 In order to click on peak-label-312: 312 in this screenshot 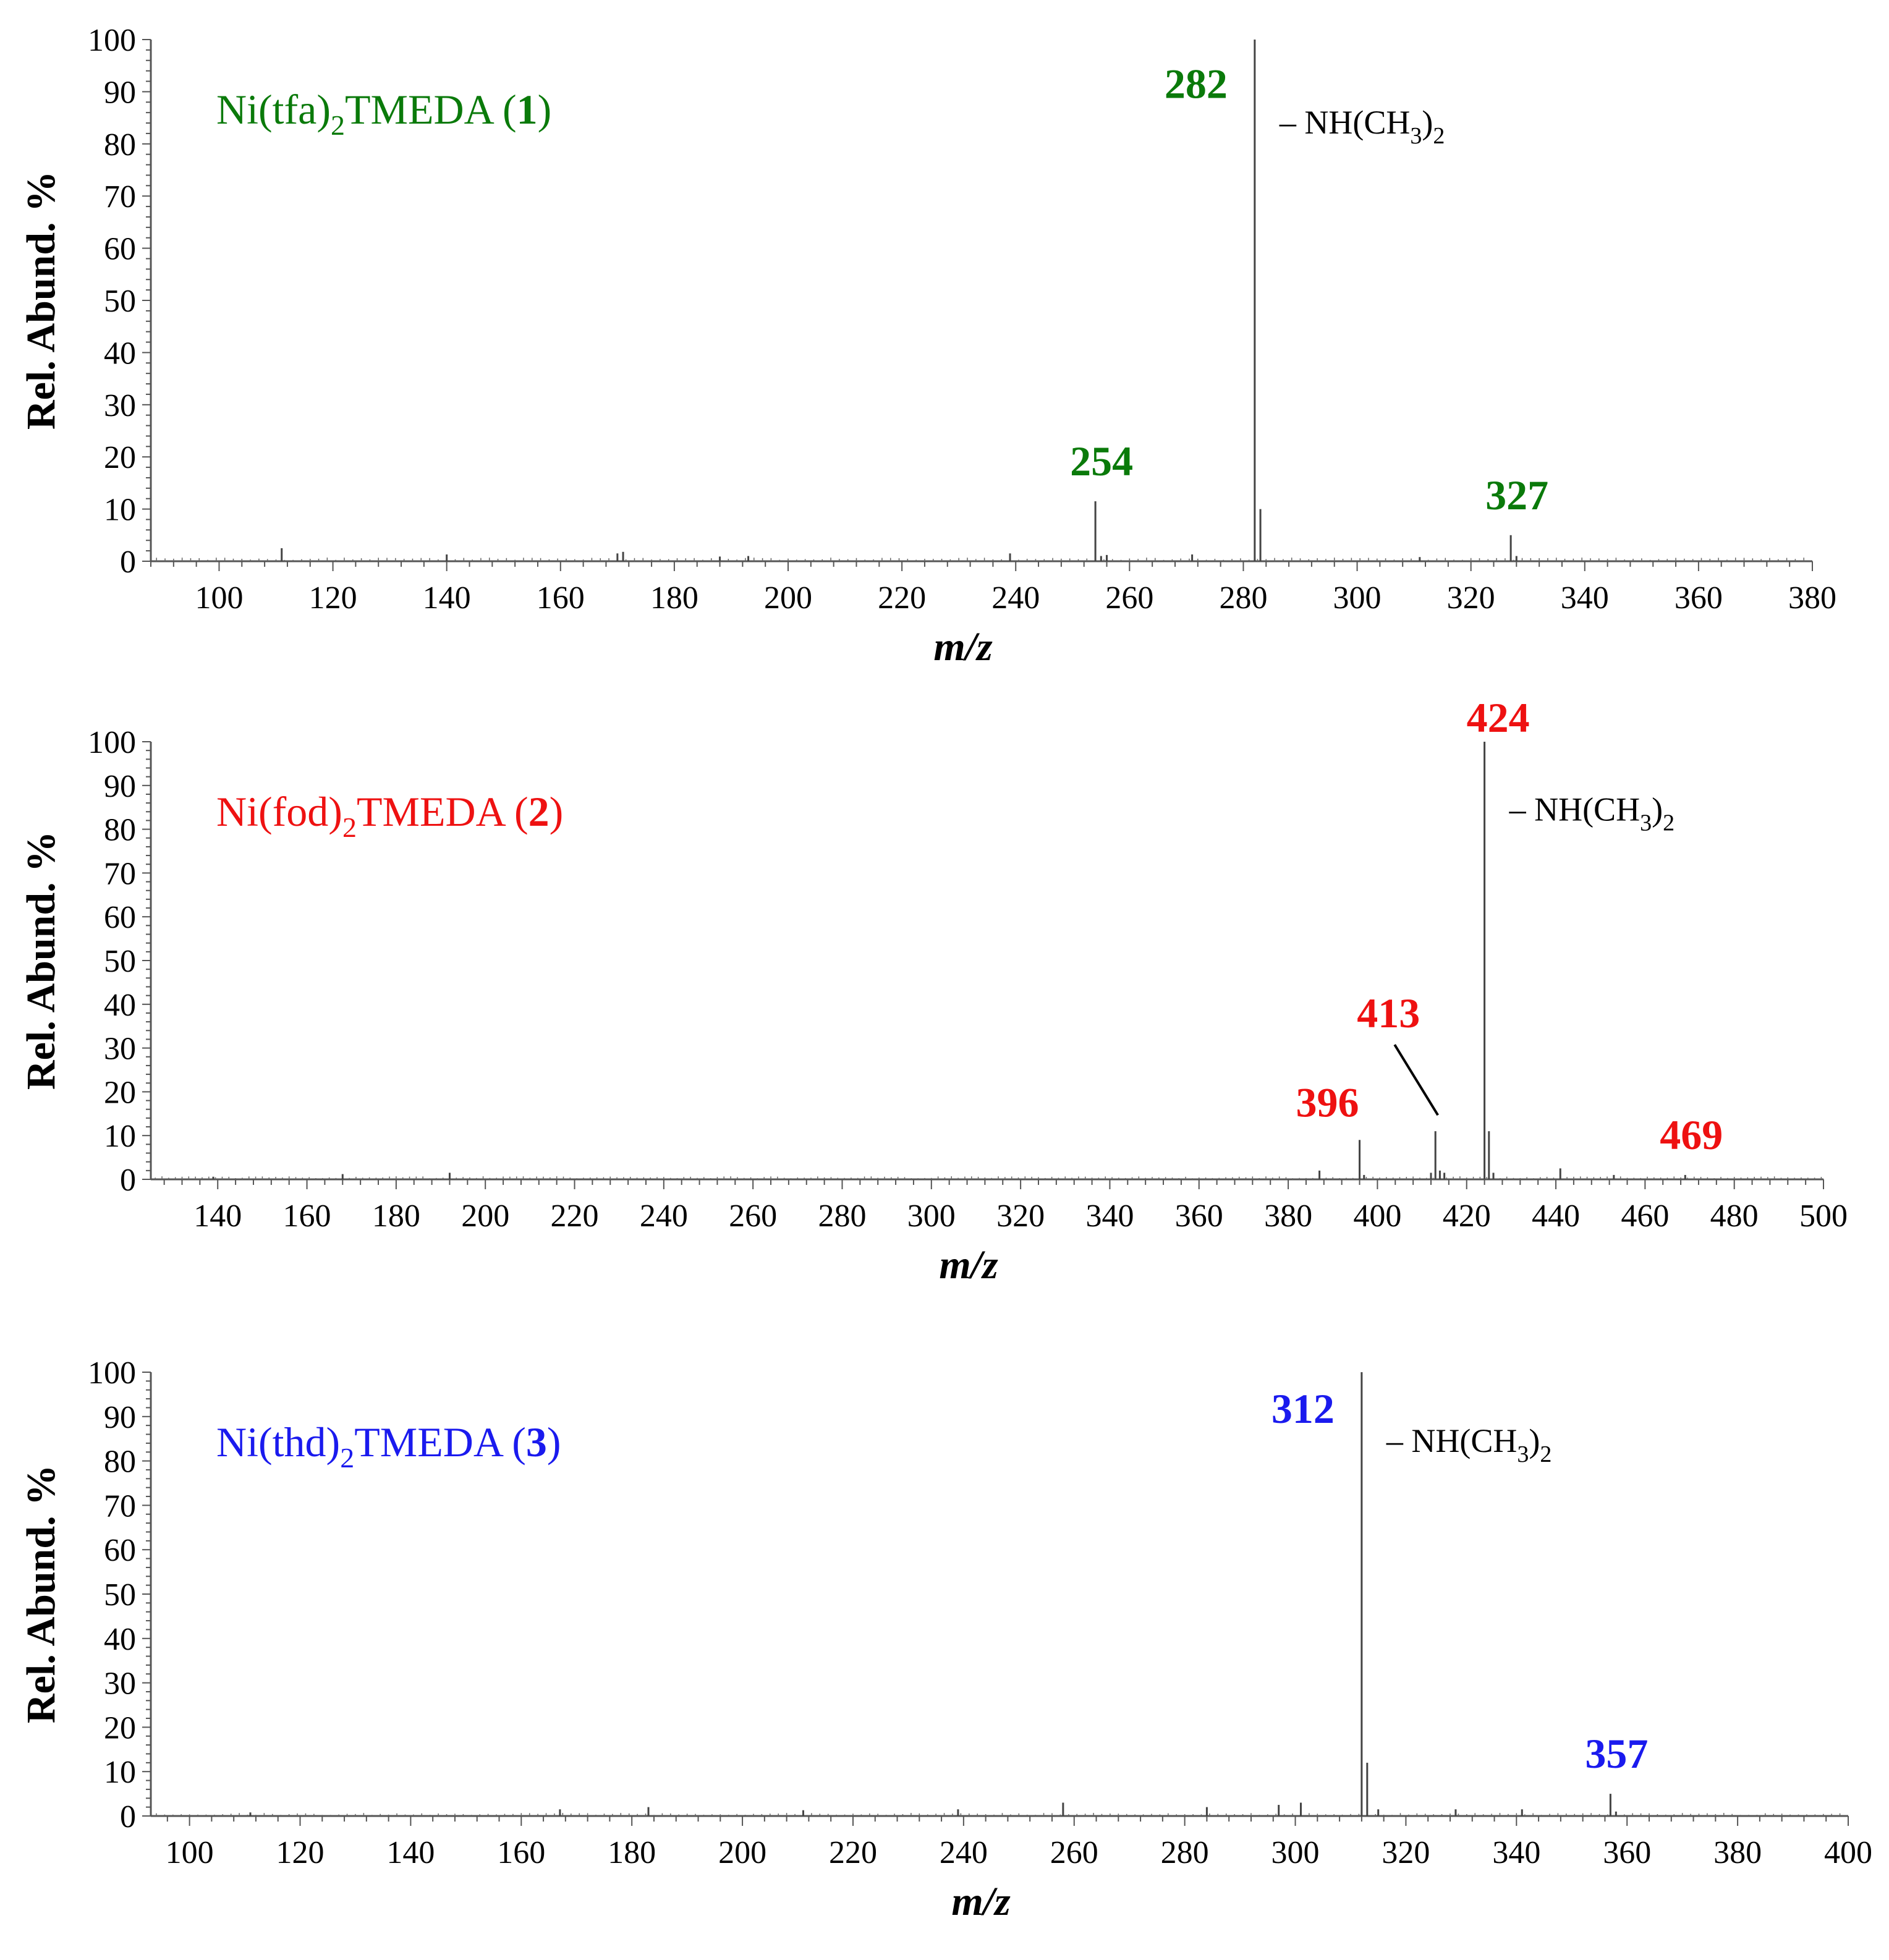, I will do `click(1303, 1408)`.